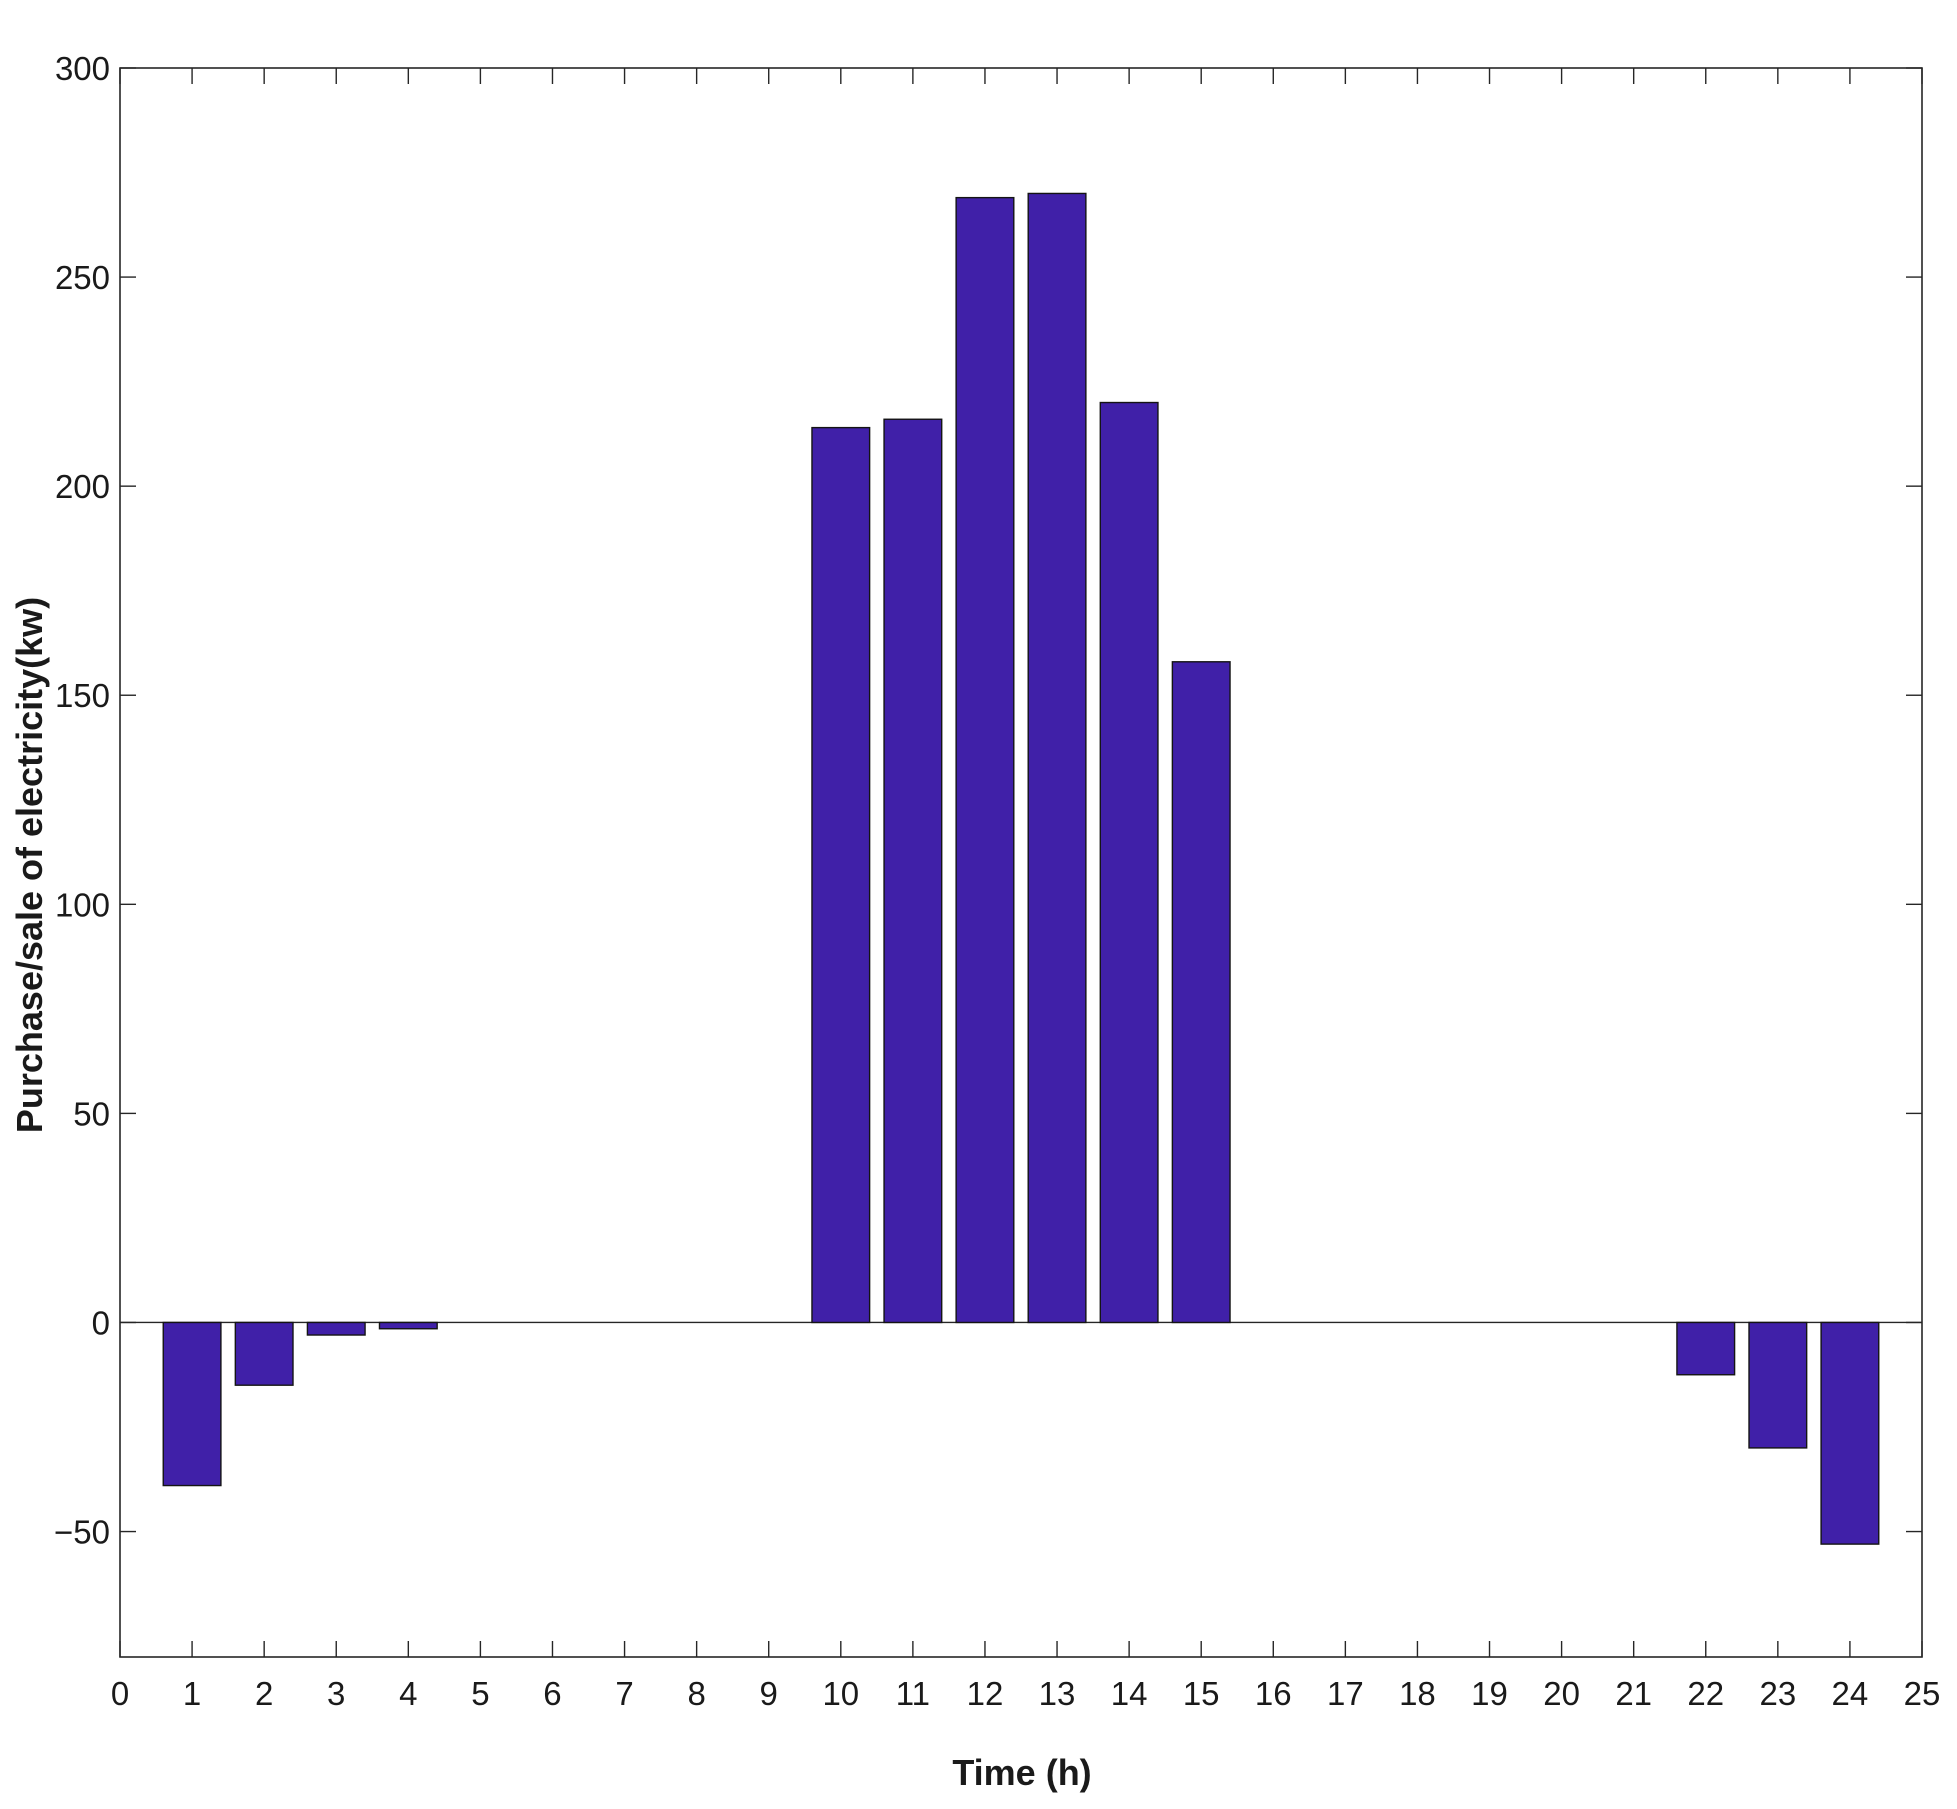 Image resolution: width=1957 pixels, height=1809 pixels. What do you see at coordinates (1057, 1693) in the screenshot?
I see `x-tick-label-13: 13` at bounding box center [1057, 1693].